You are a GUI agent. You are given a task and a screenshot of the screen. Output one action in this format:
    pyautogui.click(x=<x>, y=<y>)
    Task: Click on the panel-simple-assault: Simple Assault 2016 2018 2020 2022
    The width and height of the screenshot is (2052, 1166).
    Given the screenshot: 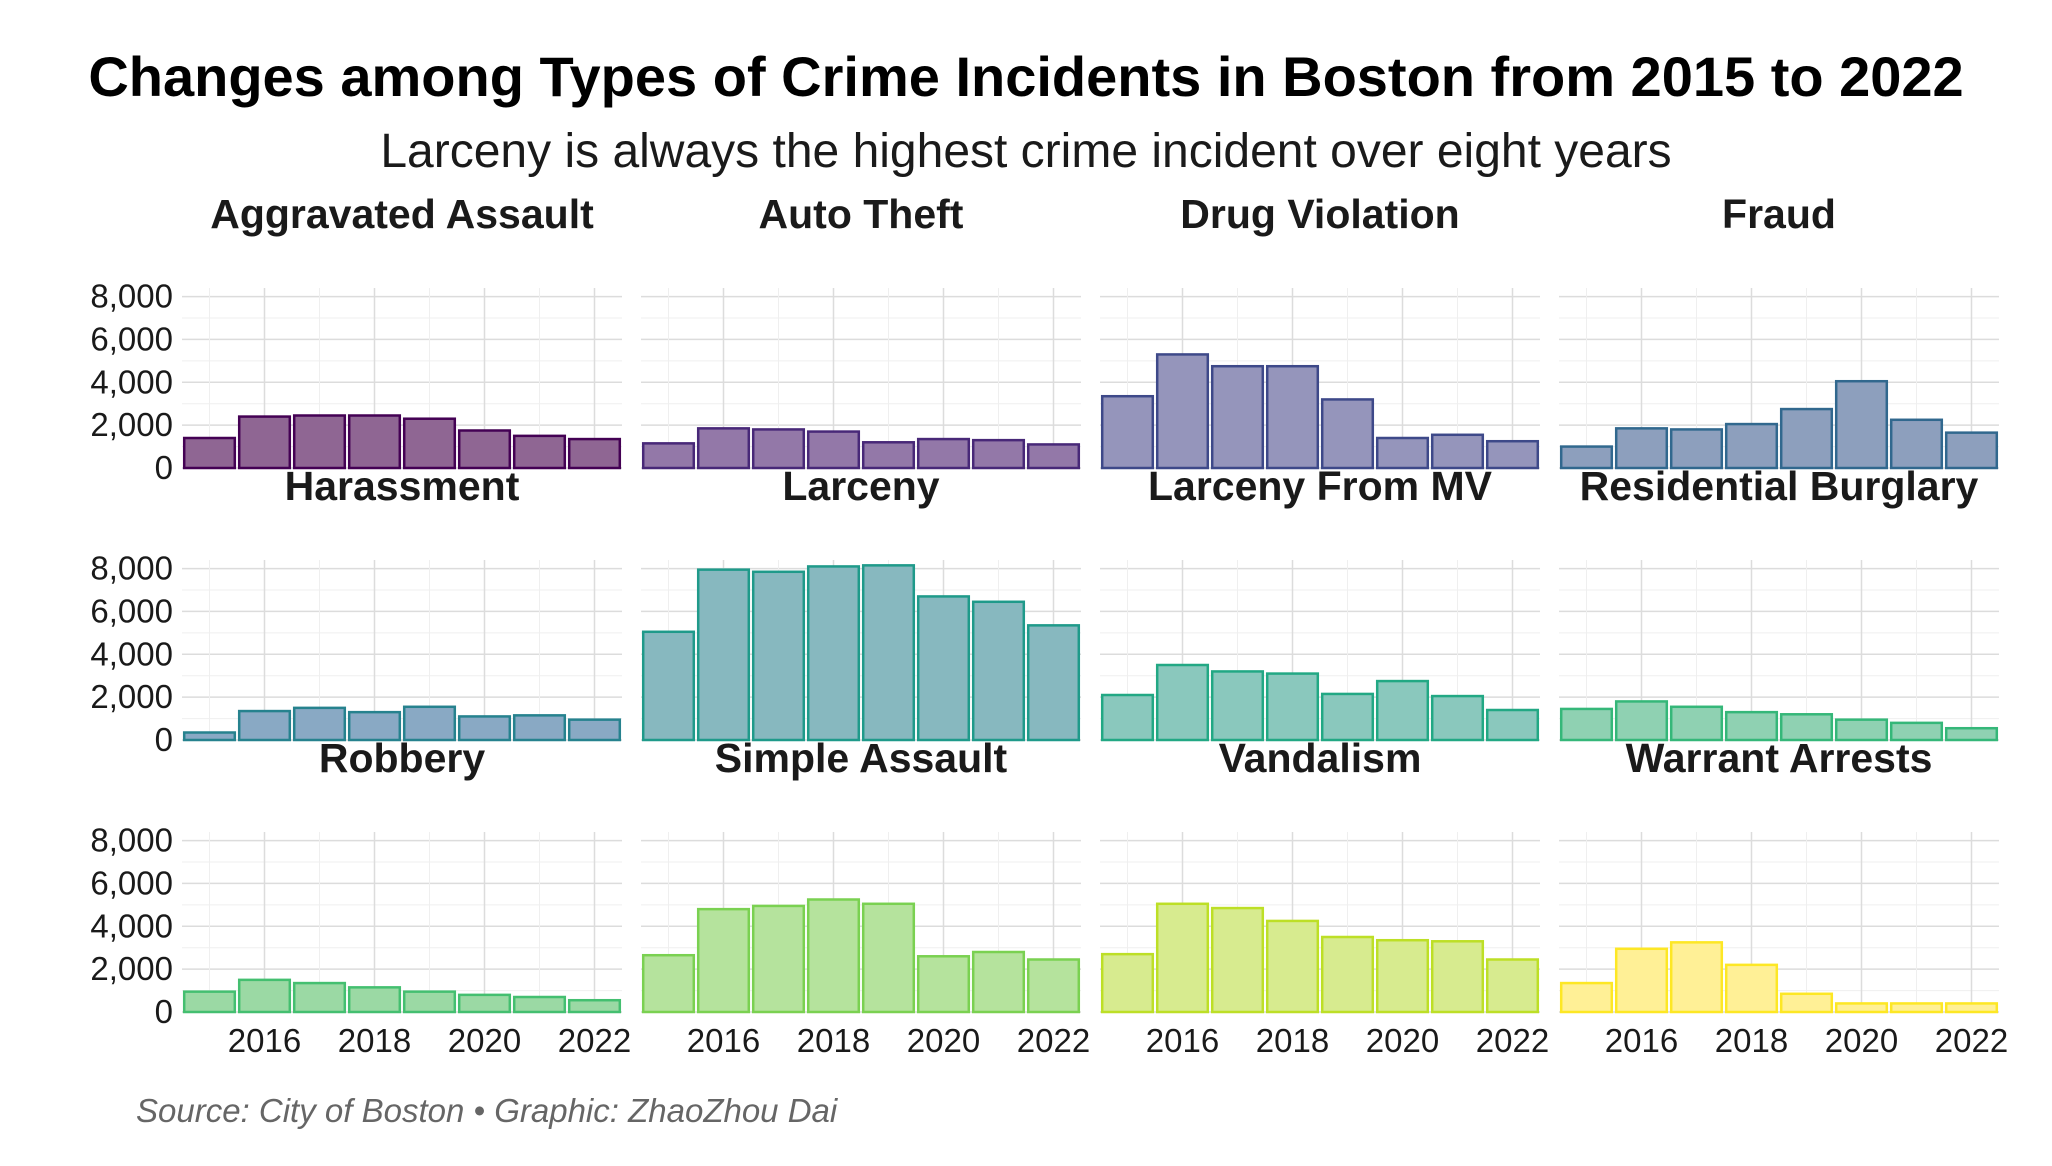 What is the action you would take?
    pyautogui.click(x=865, y=897)
    